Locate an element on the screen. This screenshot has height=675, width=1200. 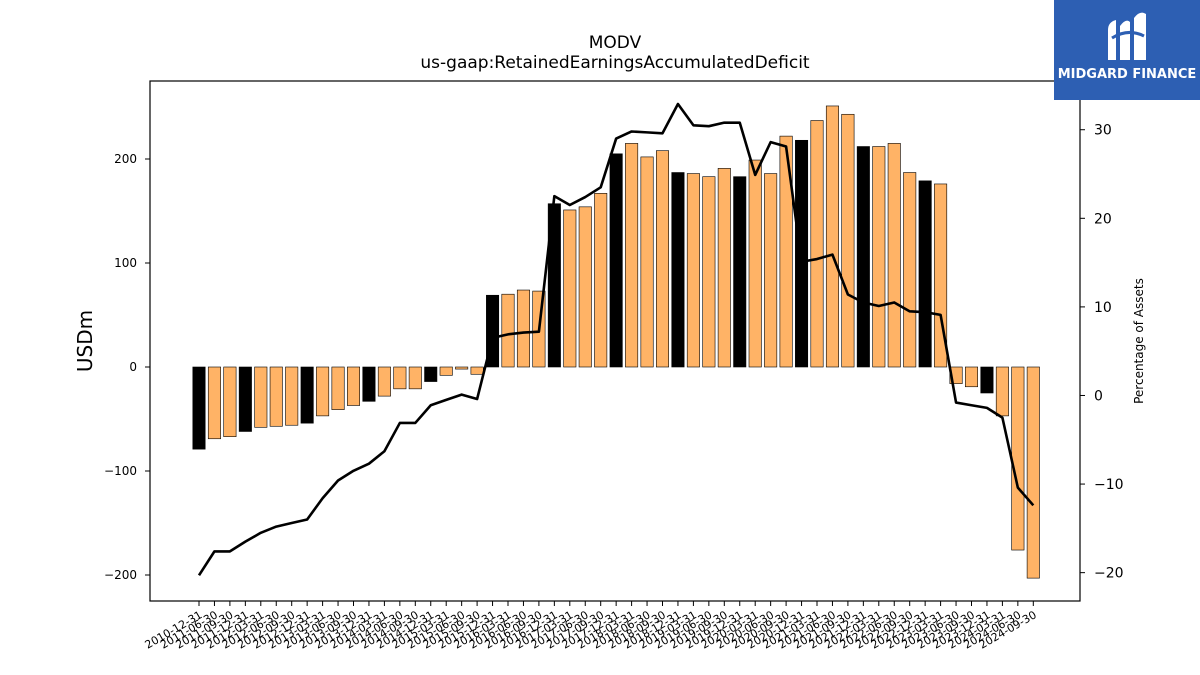
y-axis-title: USDm is located at coordinates (85, 341).